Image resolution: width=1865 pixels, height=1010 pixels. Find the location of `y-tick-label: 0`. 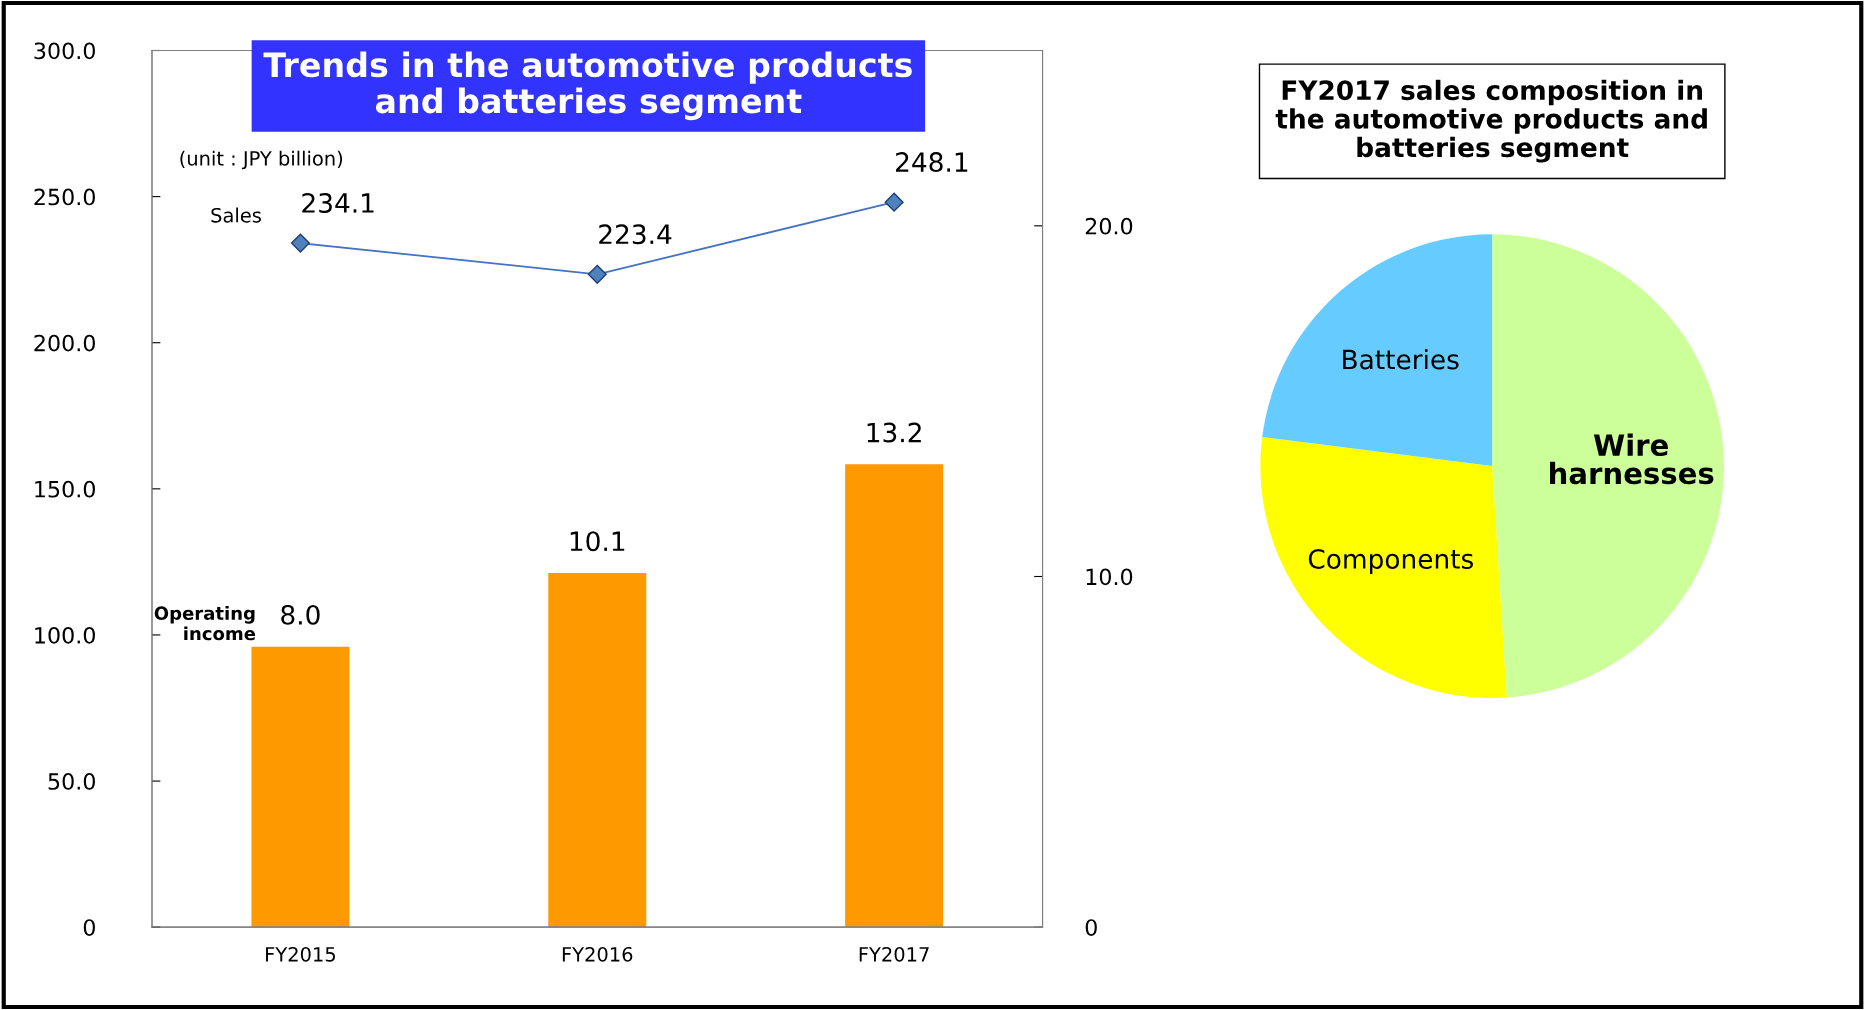

y-tick-label: 0 is located at coordinates (89, 927).